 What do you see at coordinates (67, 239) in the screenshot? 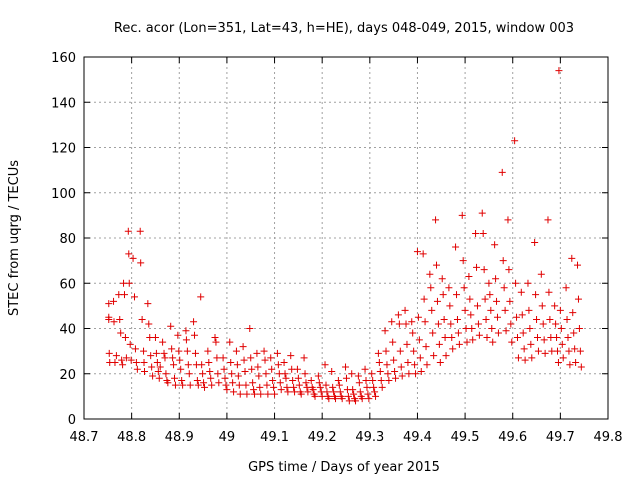
I see `y-tick-label: 80` at bounding box center [67, 239].